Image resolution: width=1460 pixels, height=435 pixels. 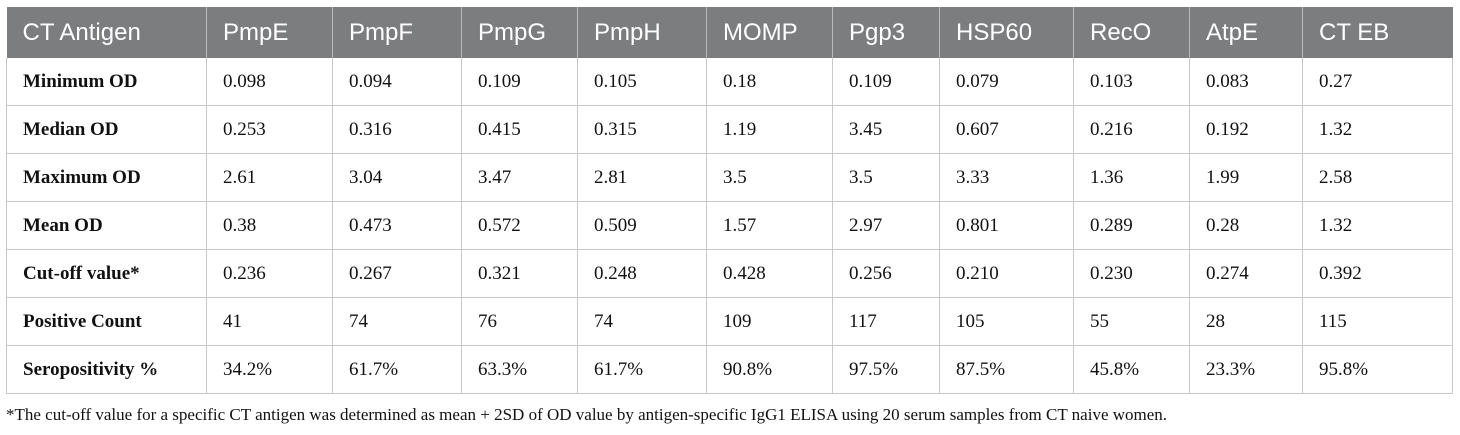 I want to click on table-cell: 0.098, so click(x=269, y=82).